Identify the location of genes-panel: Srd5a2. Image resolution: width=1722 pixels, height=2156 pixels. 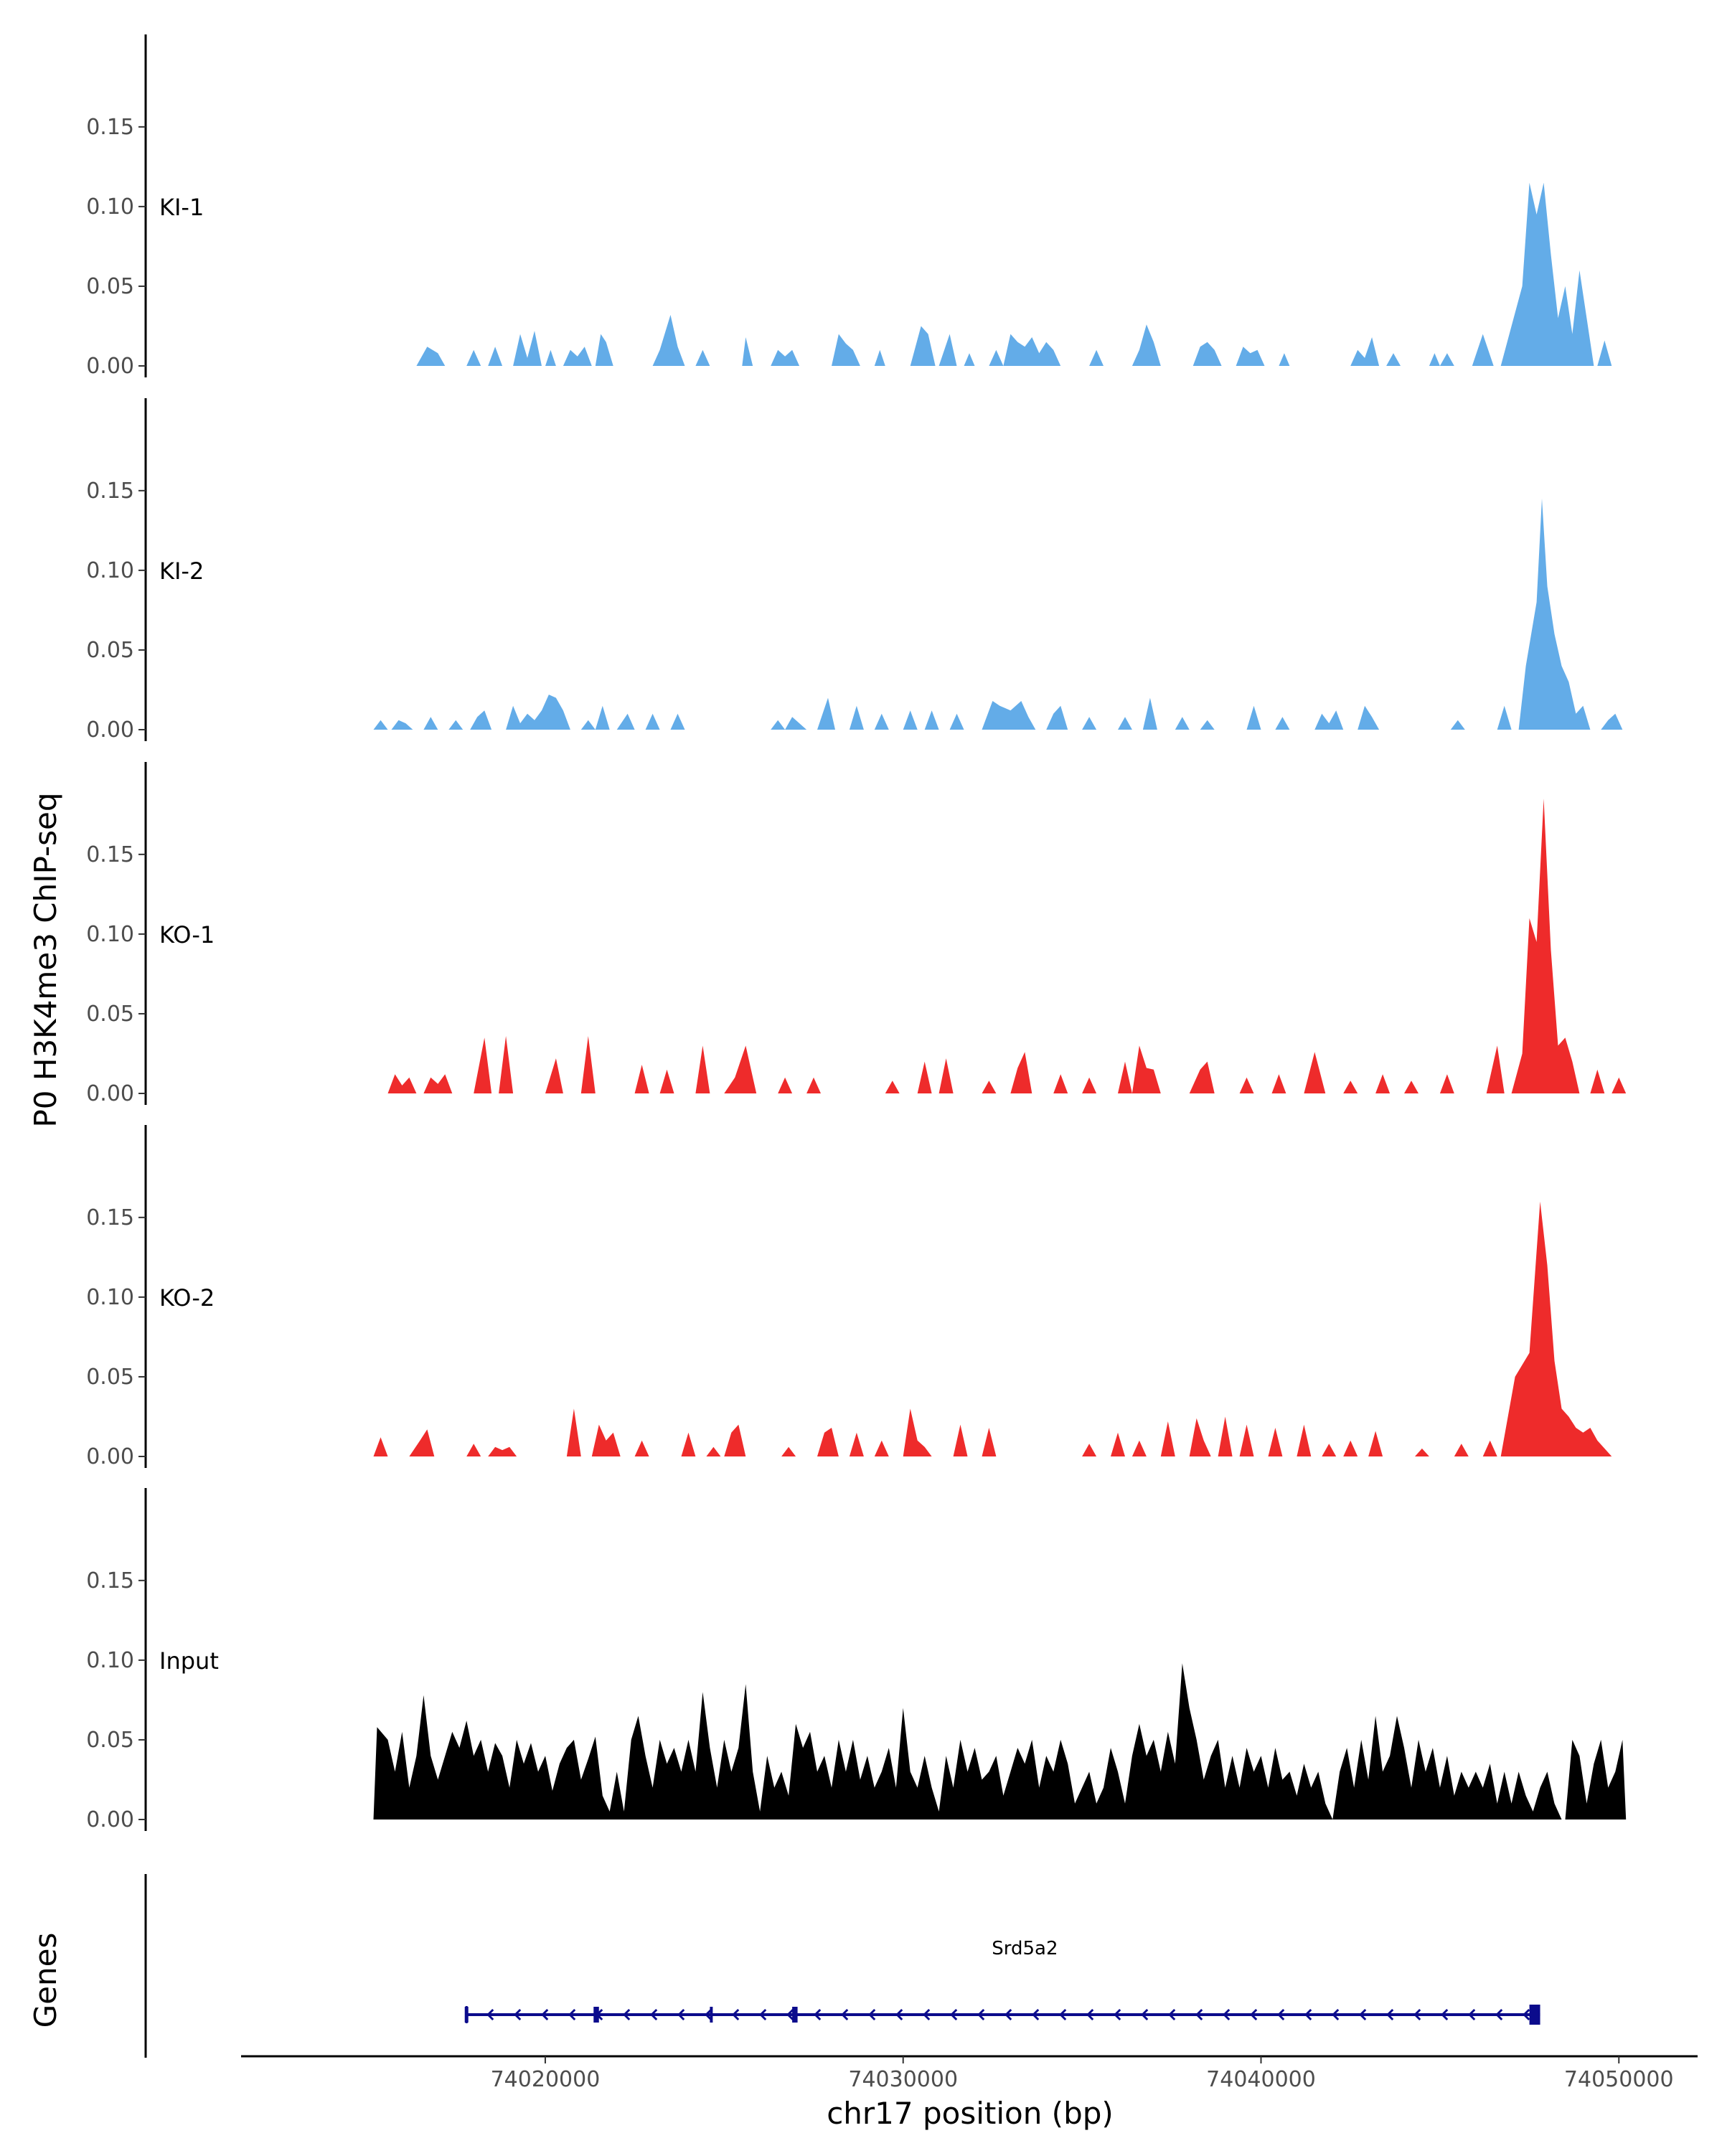
(842, 1966).